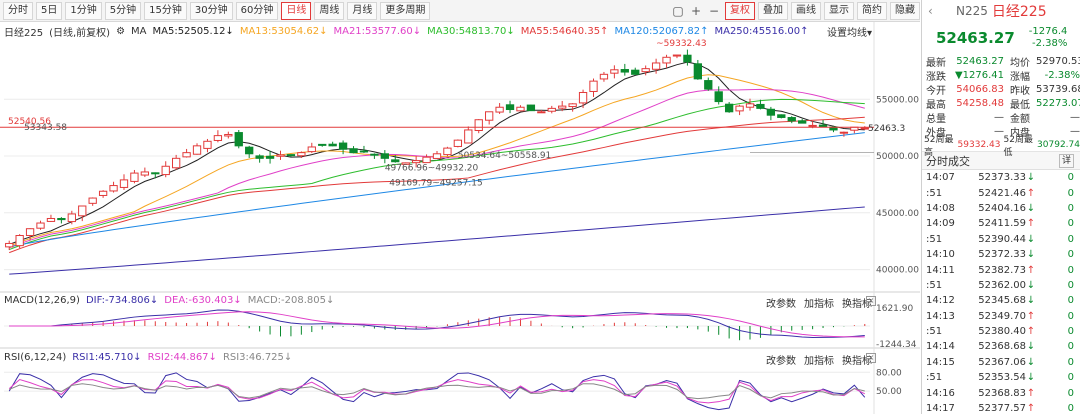  What do you see at coordinates (940, 316) in the screenshot?
I see `tick-time: 14:13` at bounding box center [940, 316].